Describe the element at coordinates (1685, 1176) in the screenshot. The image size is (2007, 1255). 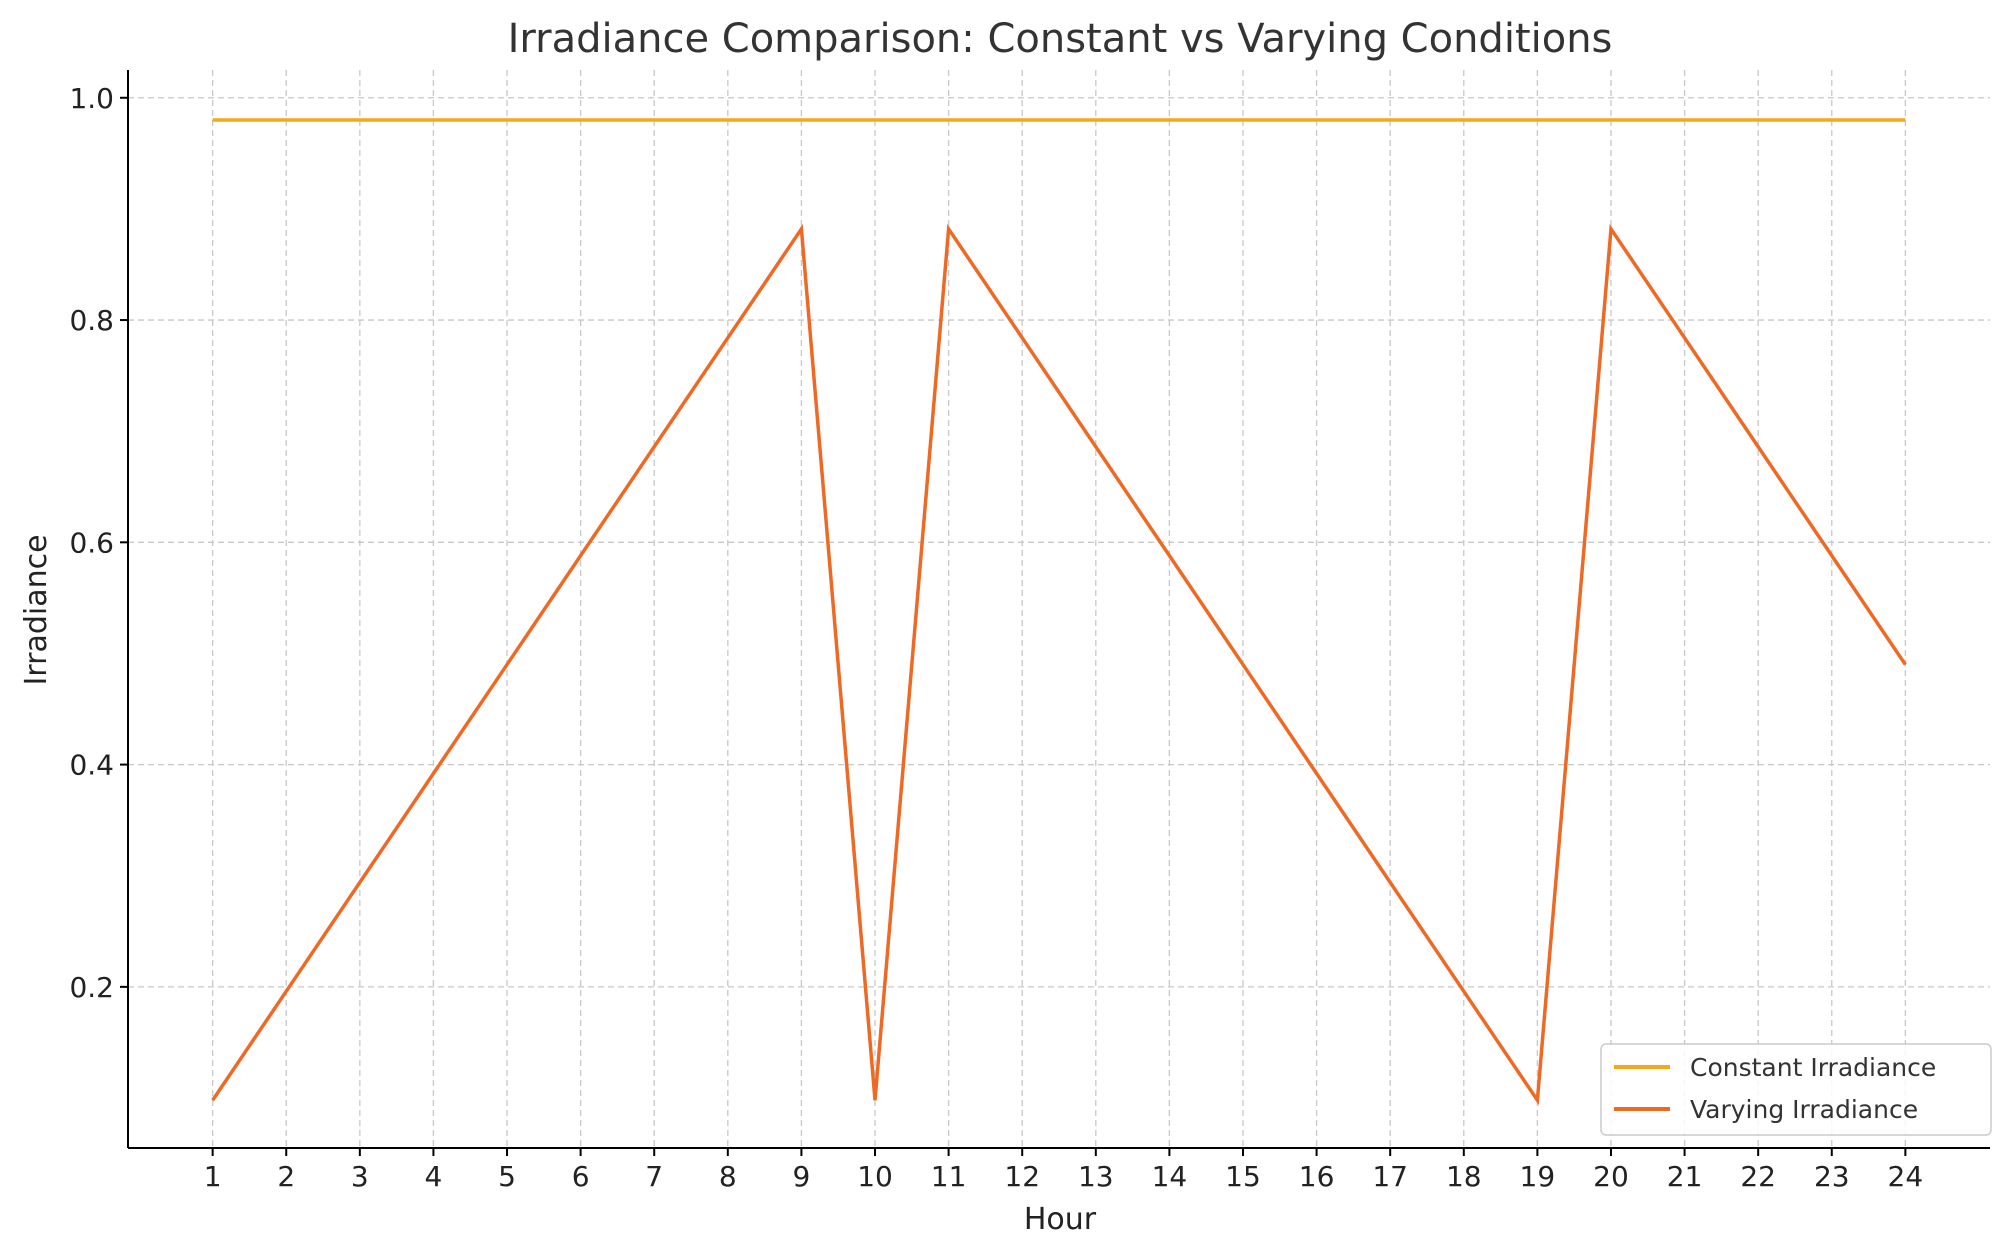
I see `x-tick-label: 21` at that location.